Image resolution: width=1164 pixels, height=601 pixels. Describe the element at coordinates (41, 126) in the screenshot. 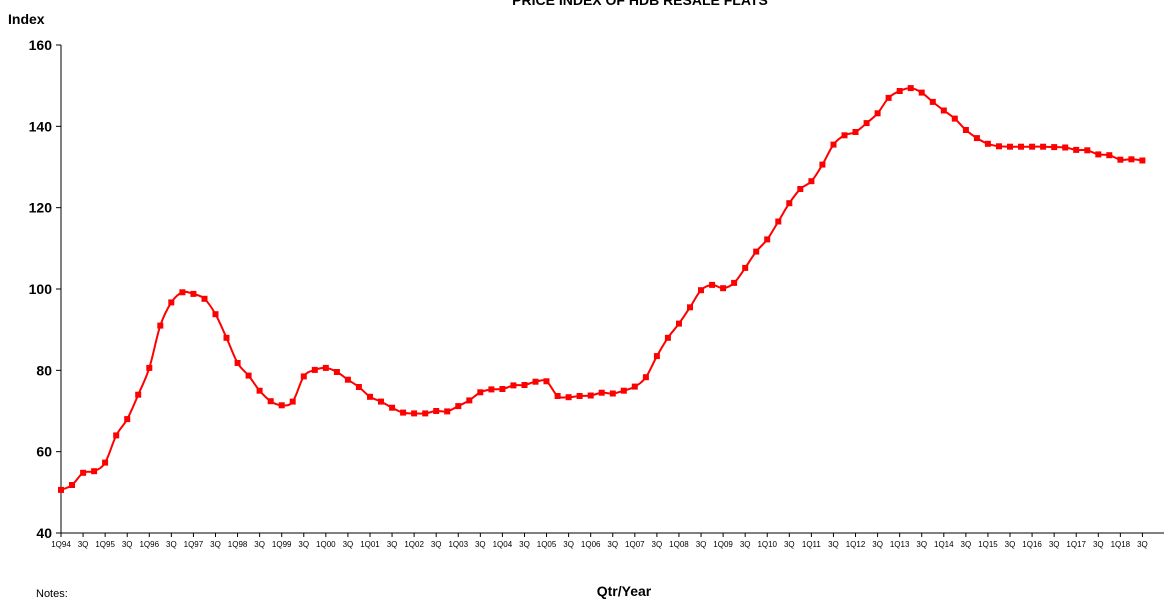

I see `y-tick-label: 140` at that location.